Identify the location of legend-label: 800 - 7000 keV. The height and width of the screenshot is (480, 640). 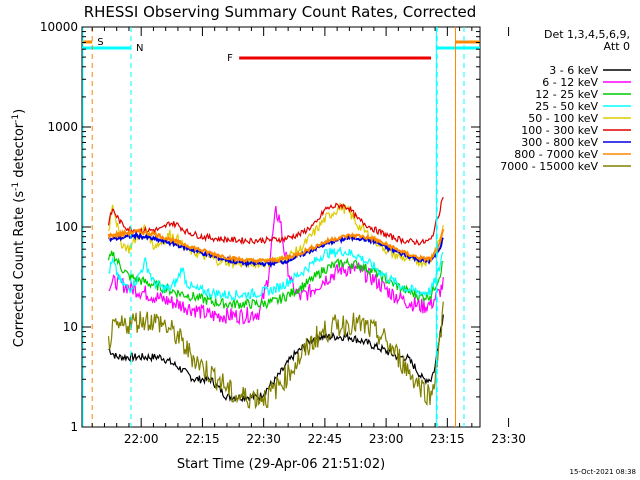
(556, 154).